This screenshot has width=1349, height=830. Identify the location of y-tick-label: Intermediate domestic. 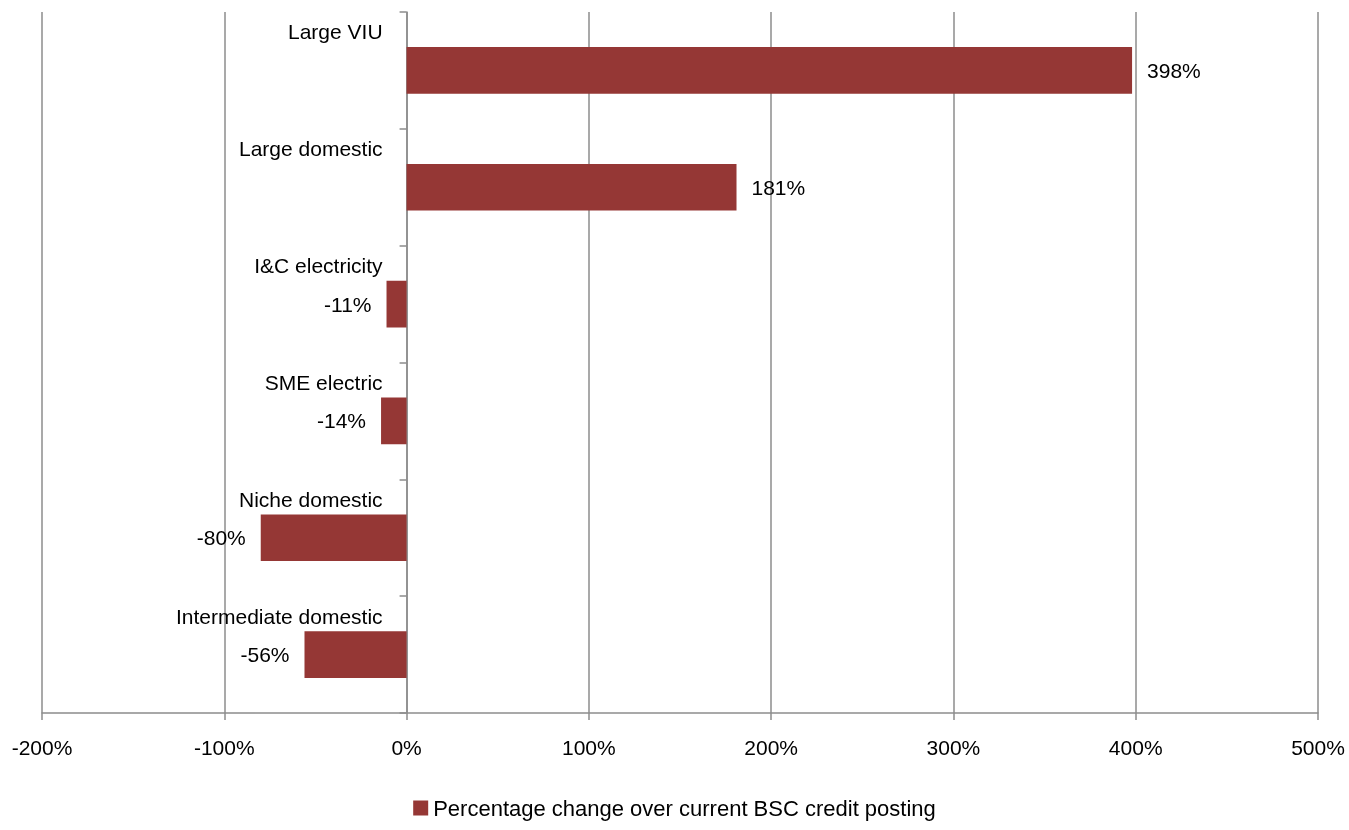
(279, 616).